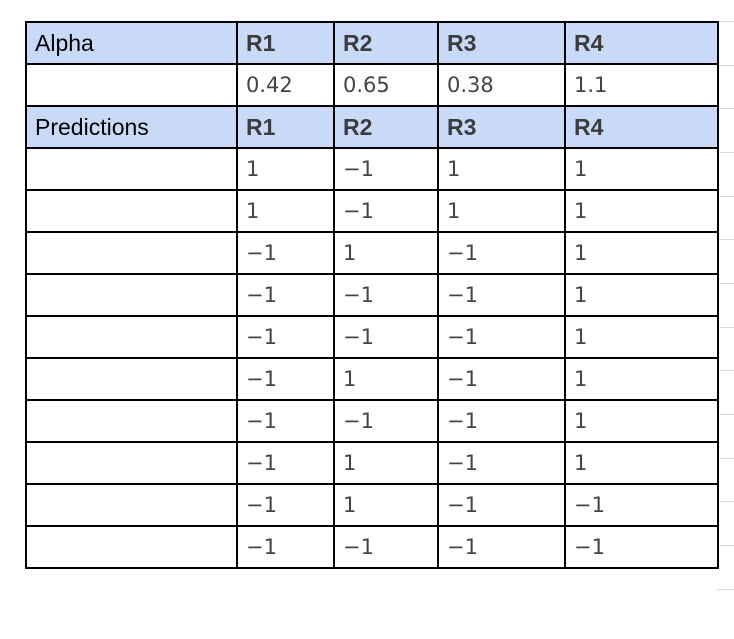 This screenshot has height=639, width=734. I want to click on alpha-header-row: Alpha R1 R2 R3 R4, so click(372, 43).